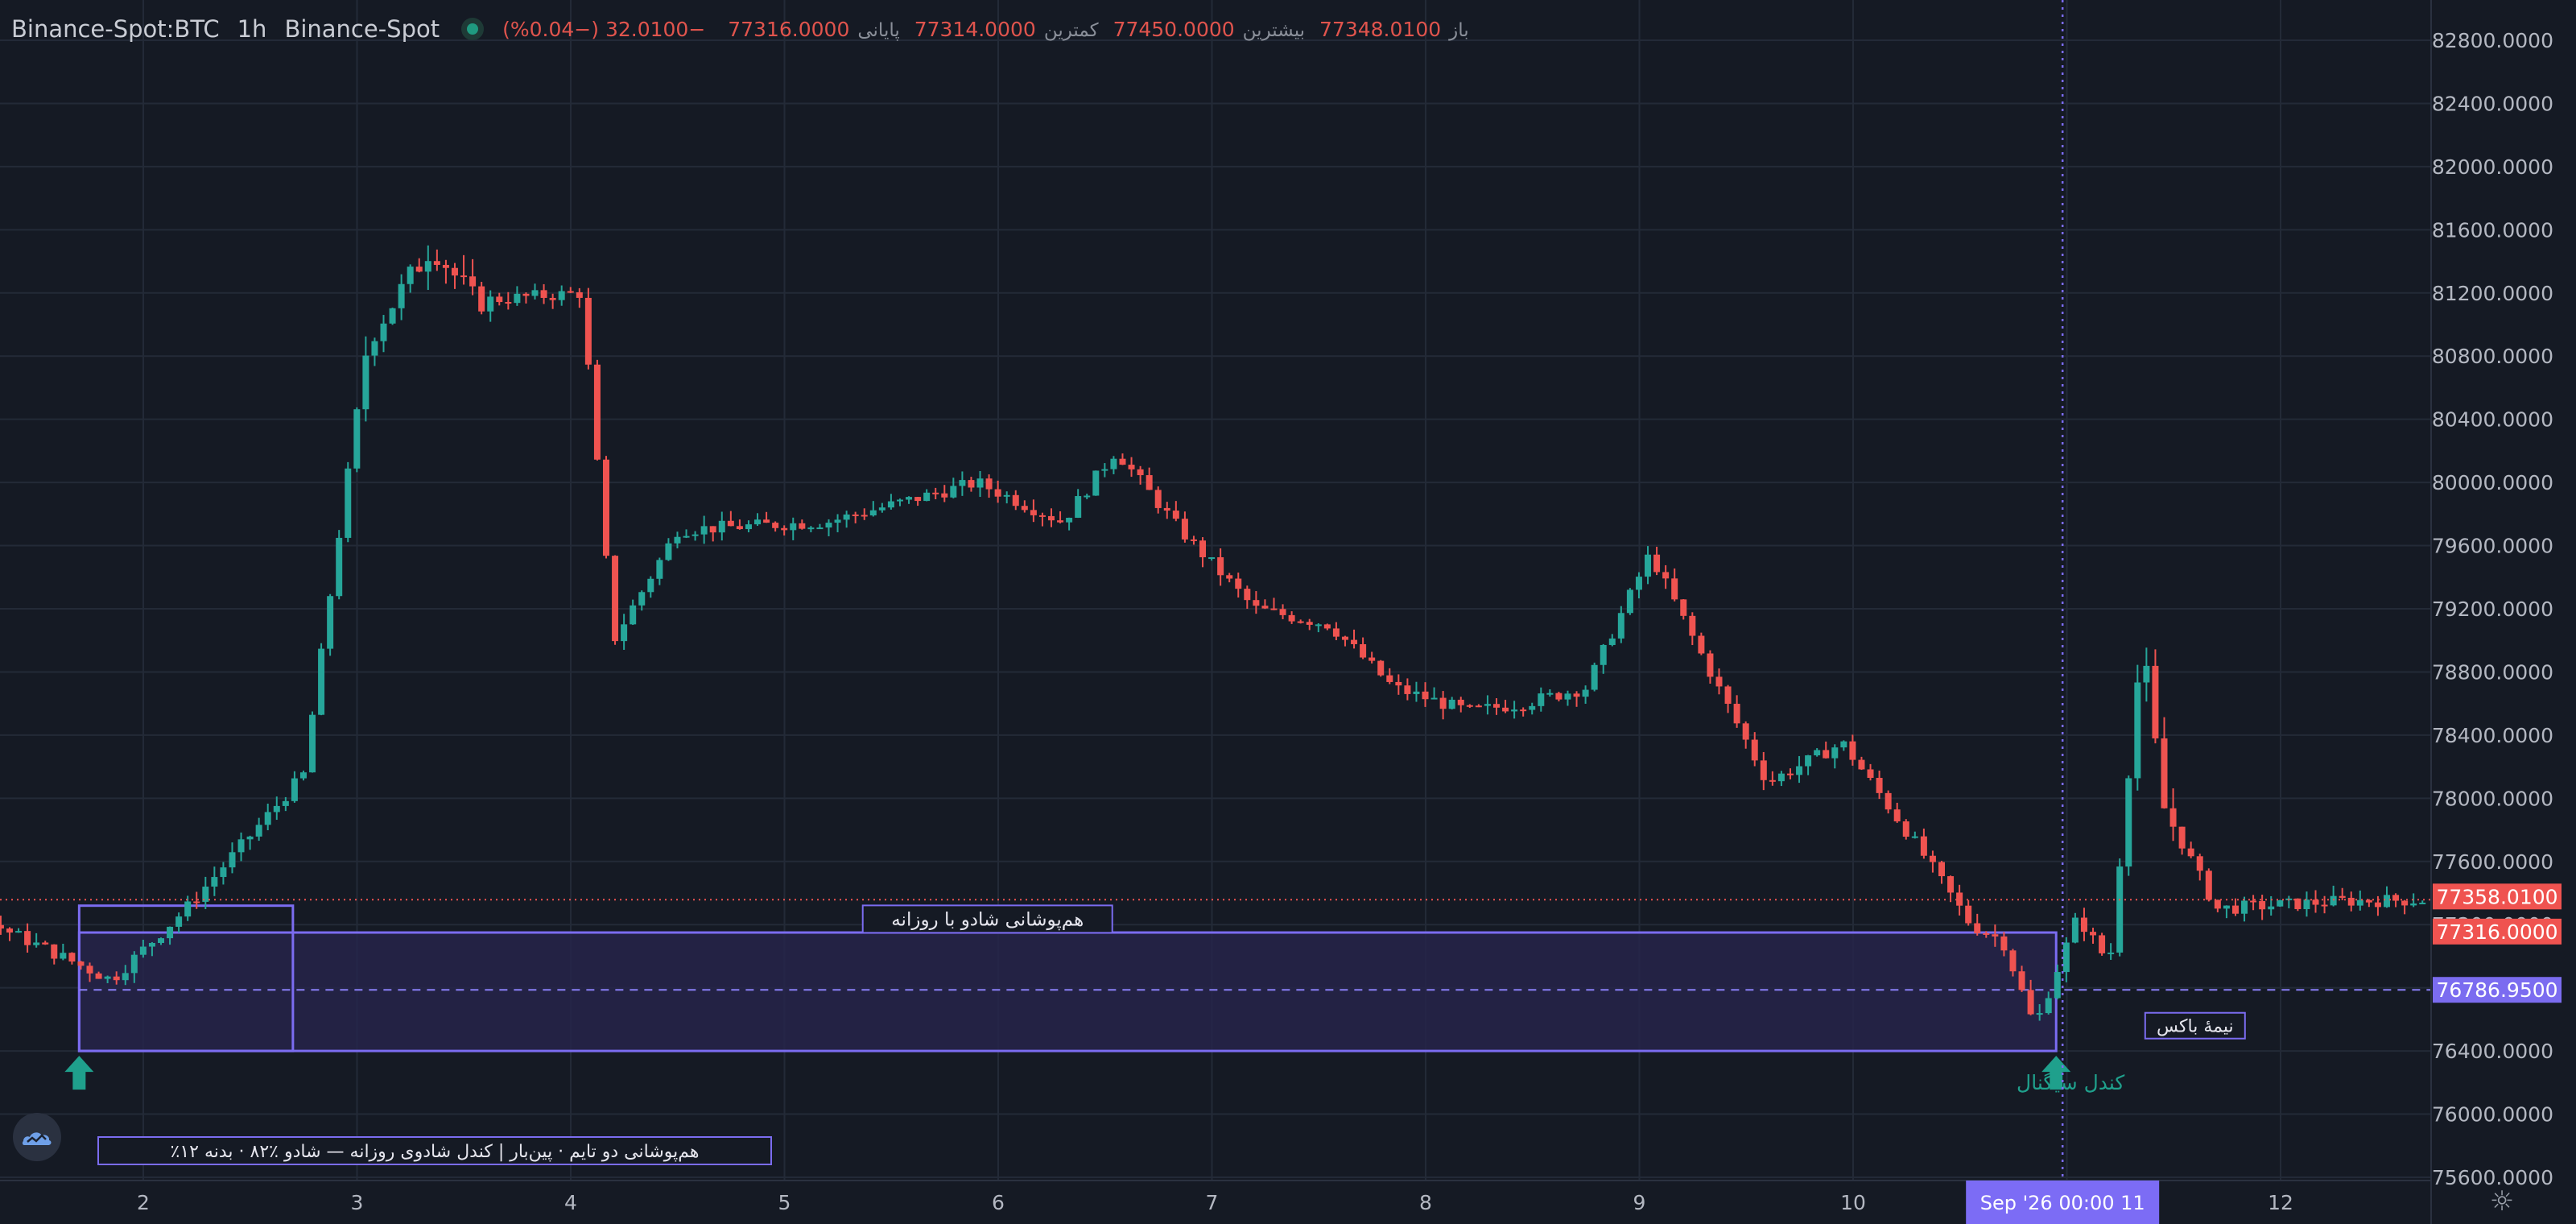 The height and width of the screenshot is (1224, 2576). What do you see at coordinates (1254, 978) in the screenshot?
I see `shadow-overlap-box` at bounding box center [1254, 978].